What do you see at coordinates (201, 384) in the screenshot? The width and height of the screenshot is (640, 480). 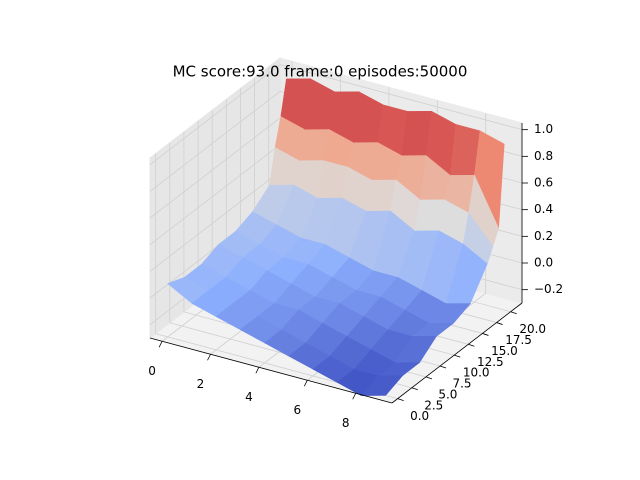 I see `x-tick-label: 2` at bounding box center [201, 384].